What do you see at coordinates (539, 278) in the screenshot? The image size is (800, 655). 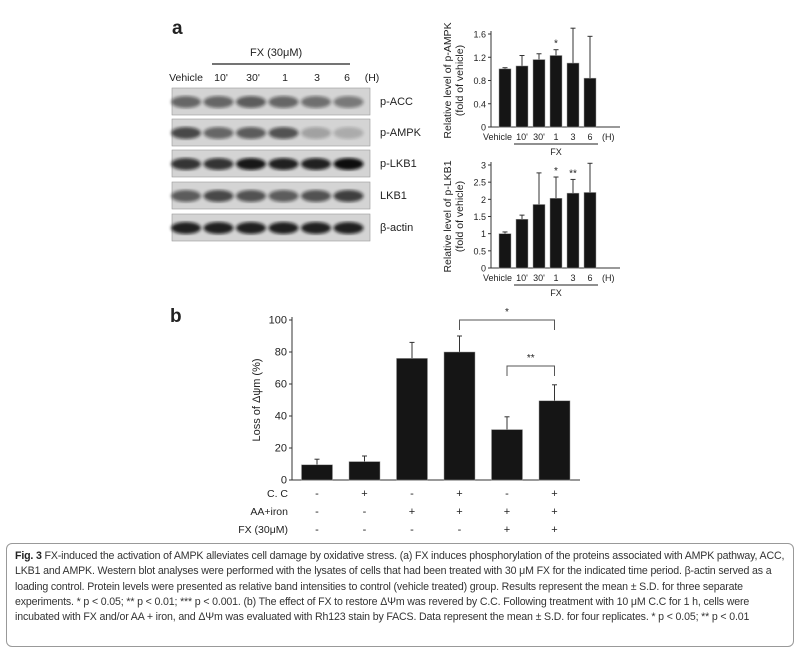 I see `x-tick-label: 30'` at bounding box center [539, 278].